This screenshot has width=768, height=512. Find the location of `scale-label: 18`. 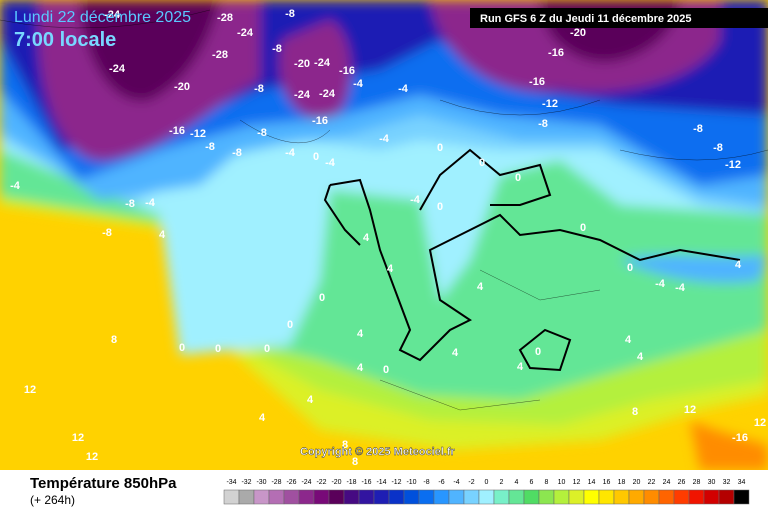

scale-label: 18 is located at coordinates (622, 482).